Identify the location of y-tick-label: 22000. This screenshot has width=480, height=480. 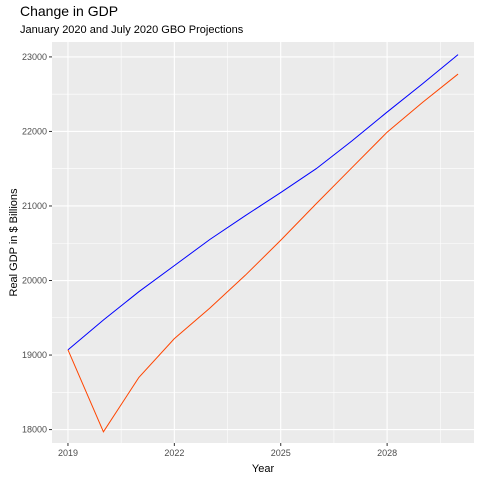
(34, 131).